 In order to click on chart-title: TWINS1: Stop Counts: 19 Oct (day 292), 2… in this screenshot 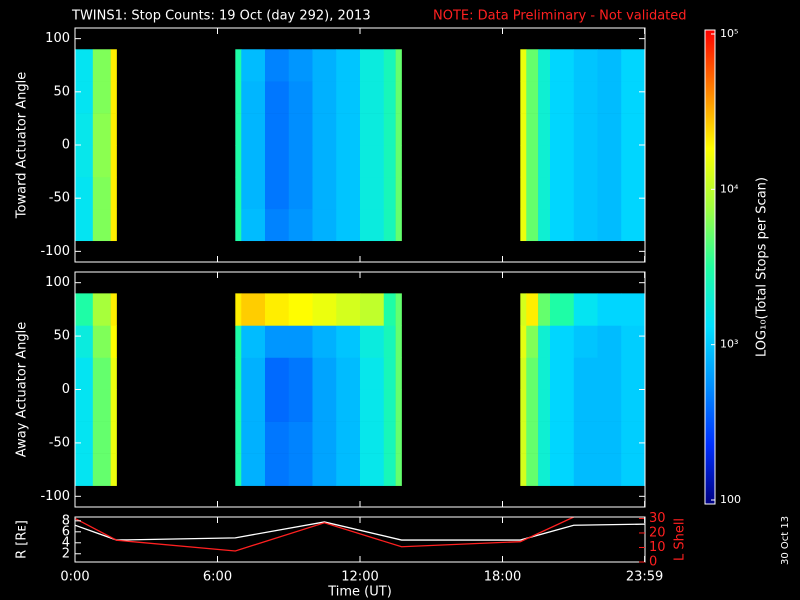, I will do `click(221, 16)`.